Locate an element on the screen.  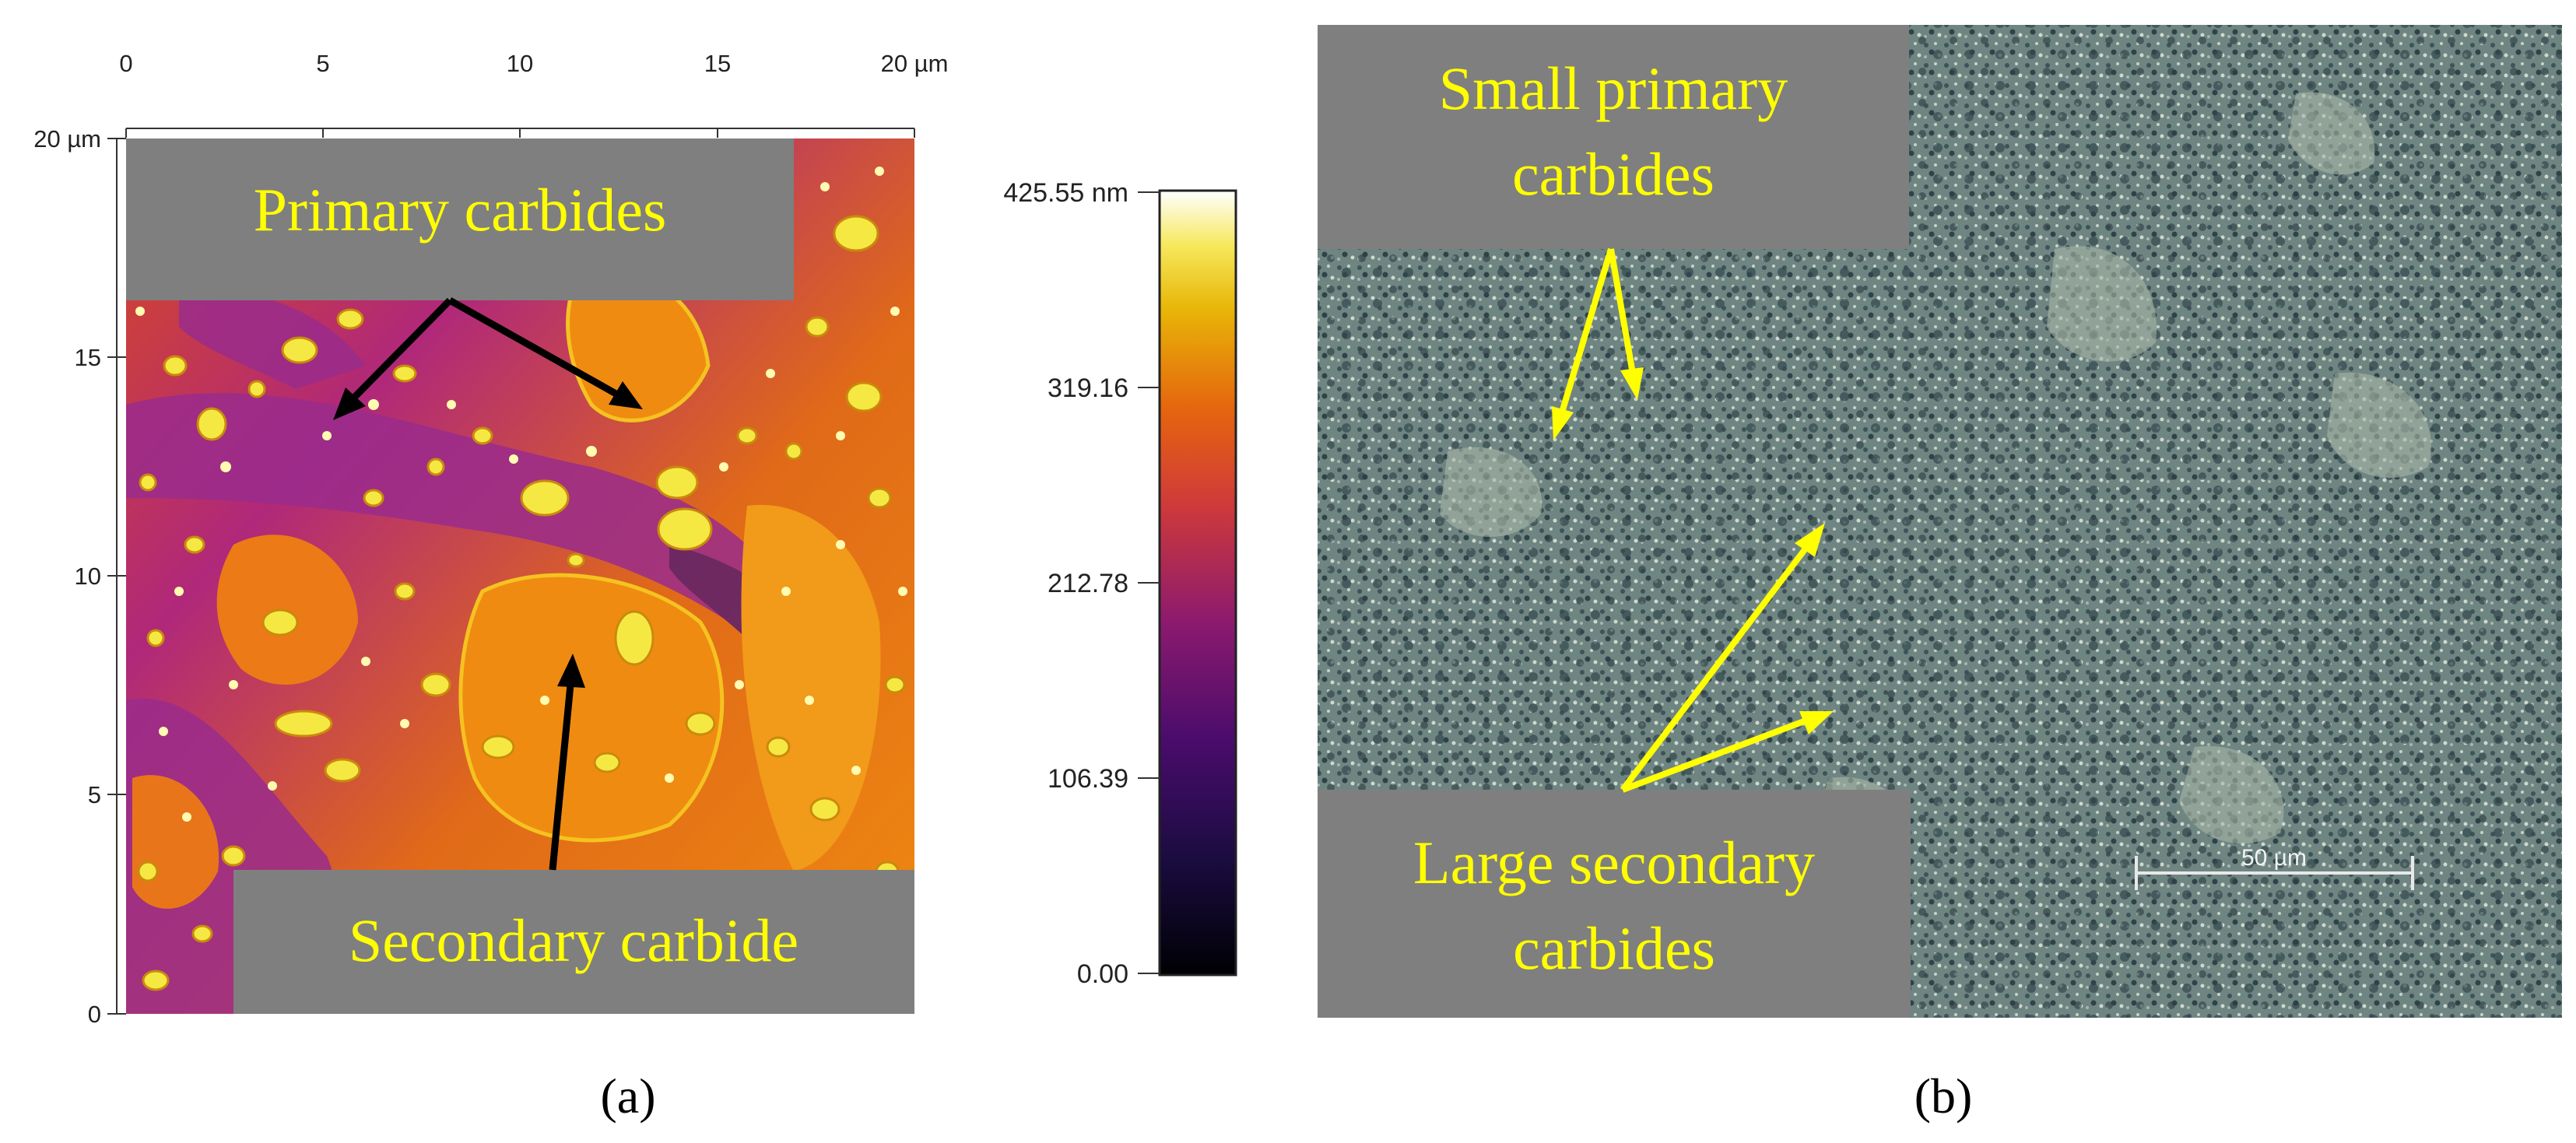
colorbar-tick-212: 212.78 is located at coordinates (1088, 583).